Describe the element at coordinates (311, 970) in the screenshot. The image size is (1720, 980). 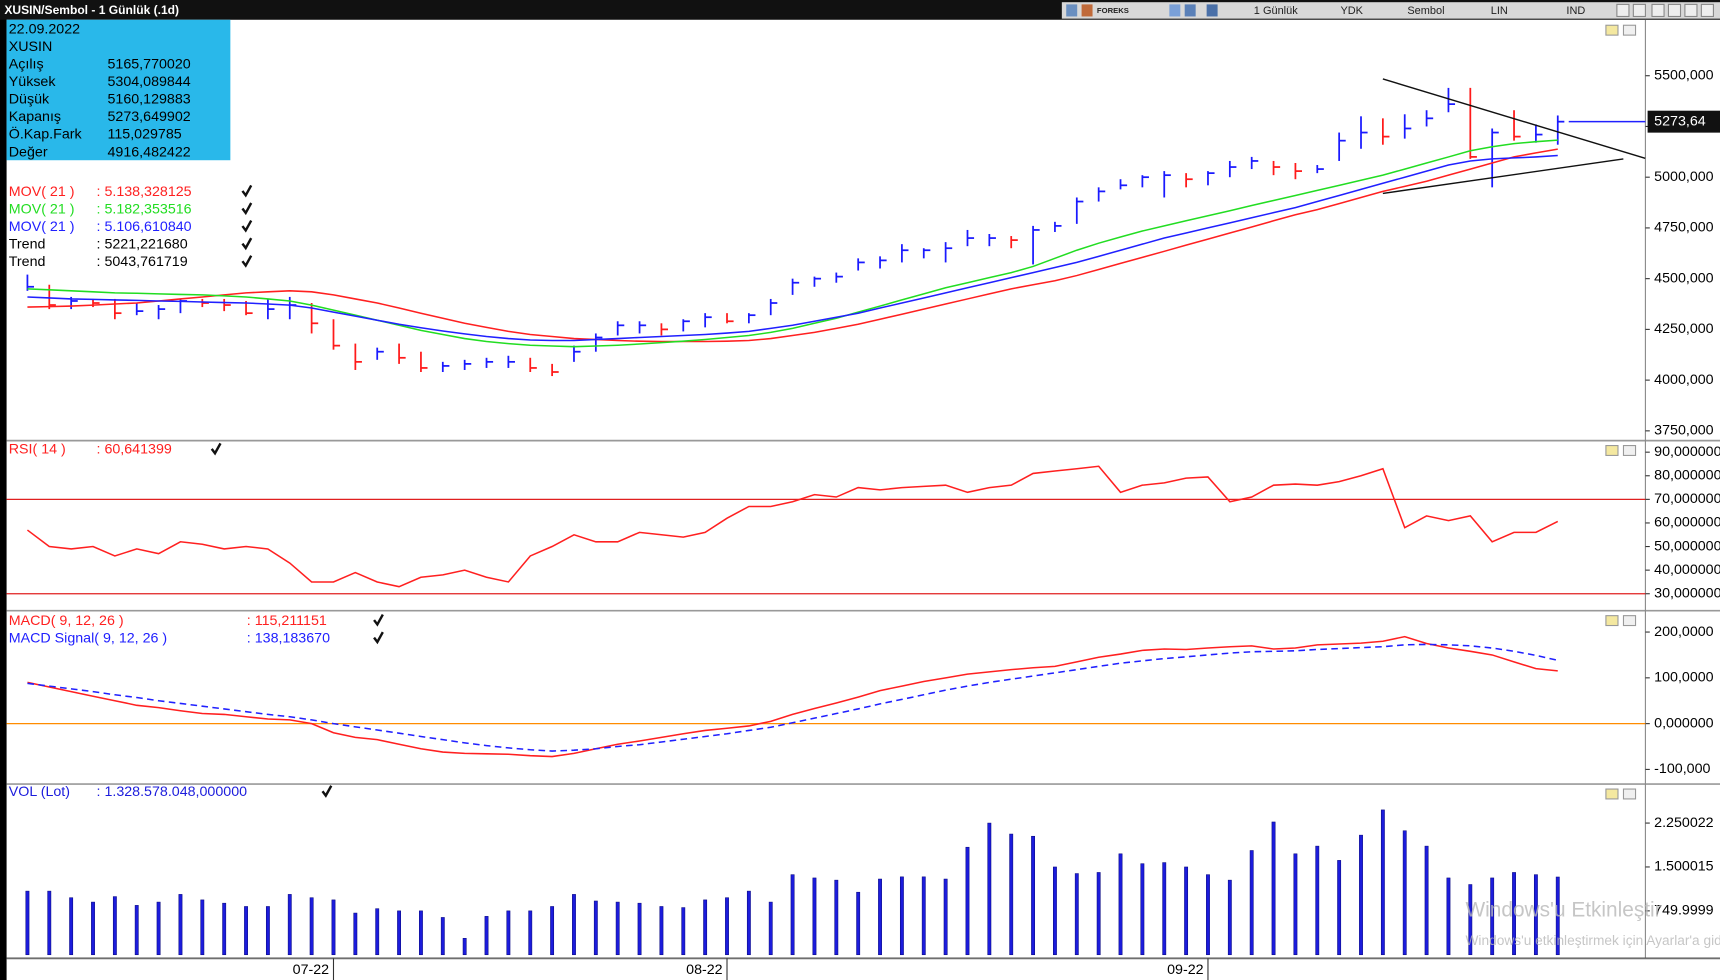
I see `x-tick-label: 07-22` at that location.